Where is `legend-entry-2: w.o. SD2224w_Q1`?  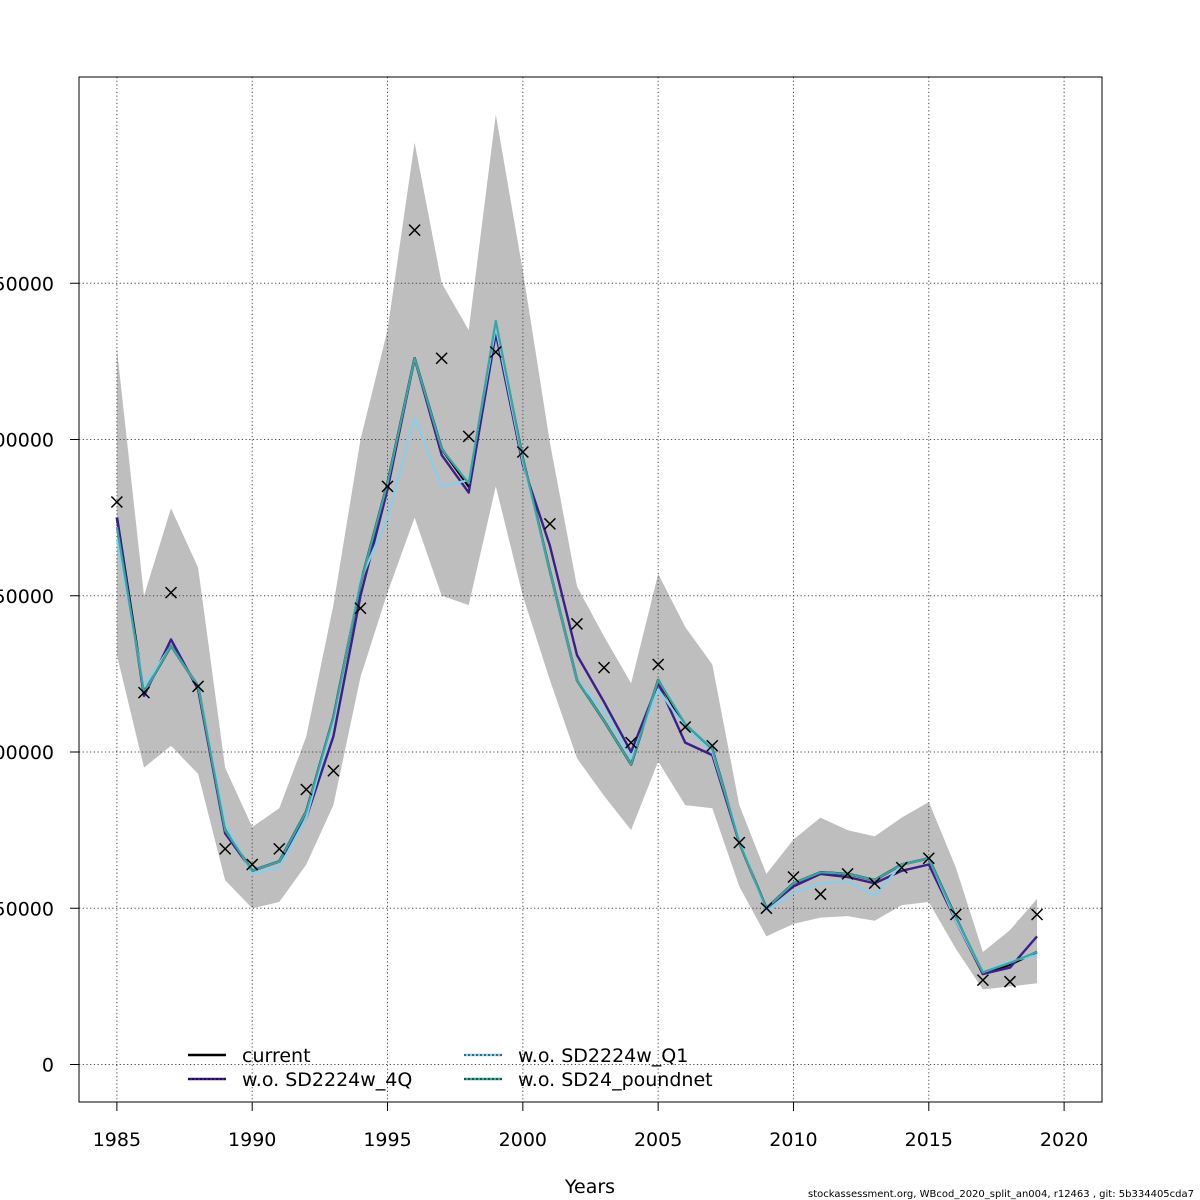 legend-entry-2: w.o. SD2224w_Q1 is located at coordinates (576, 1056).